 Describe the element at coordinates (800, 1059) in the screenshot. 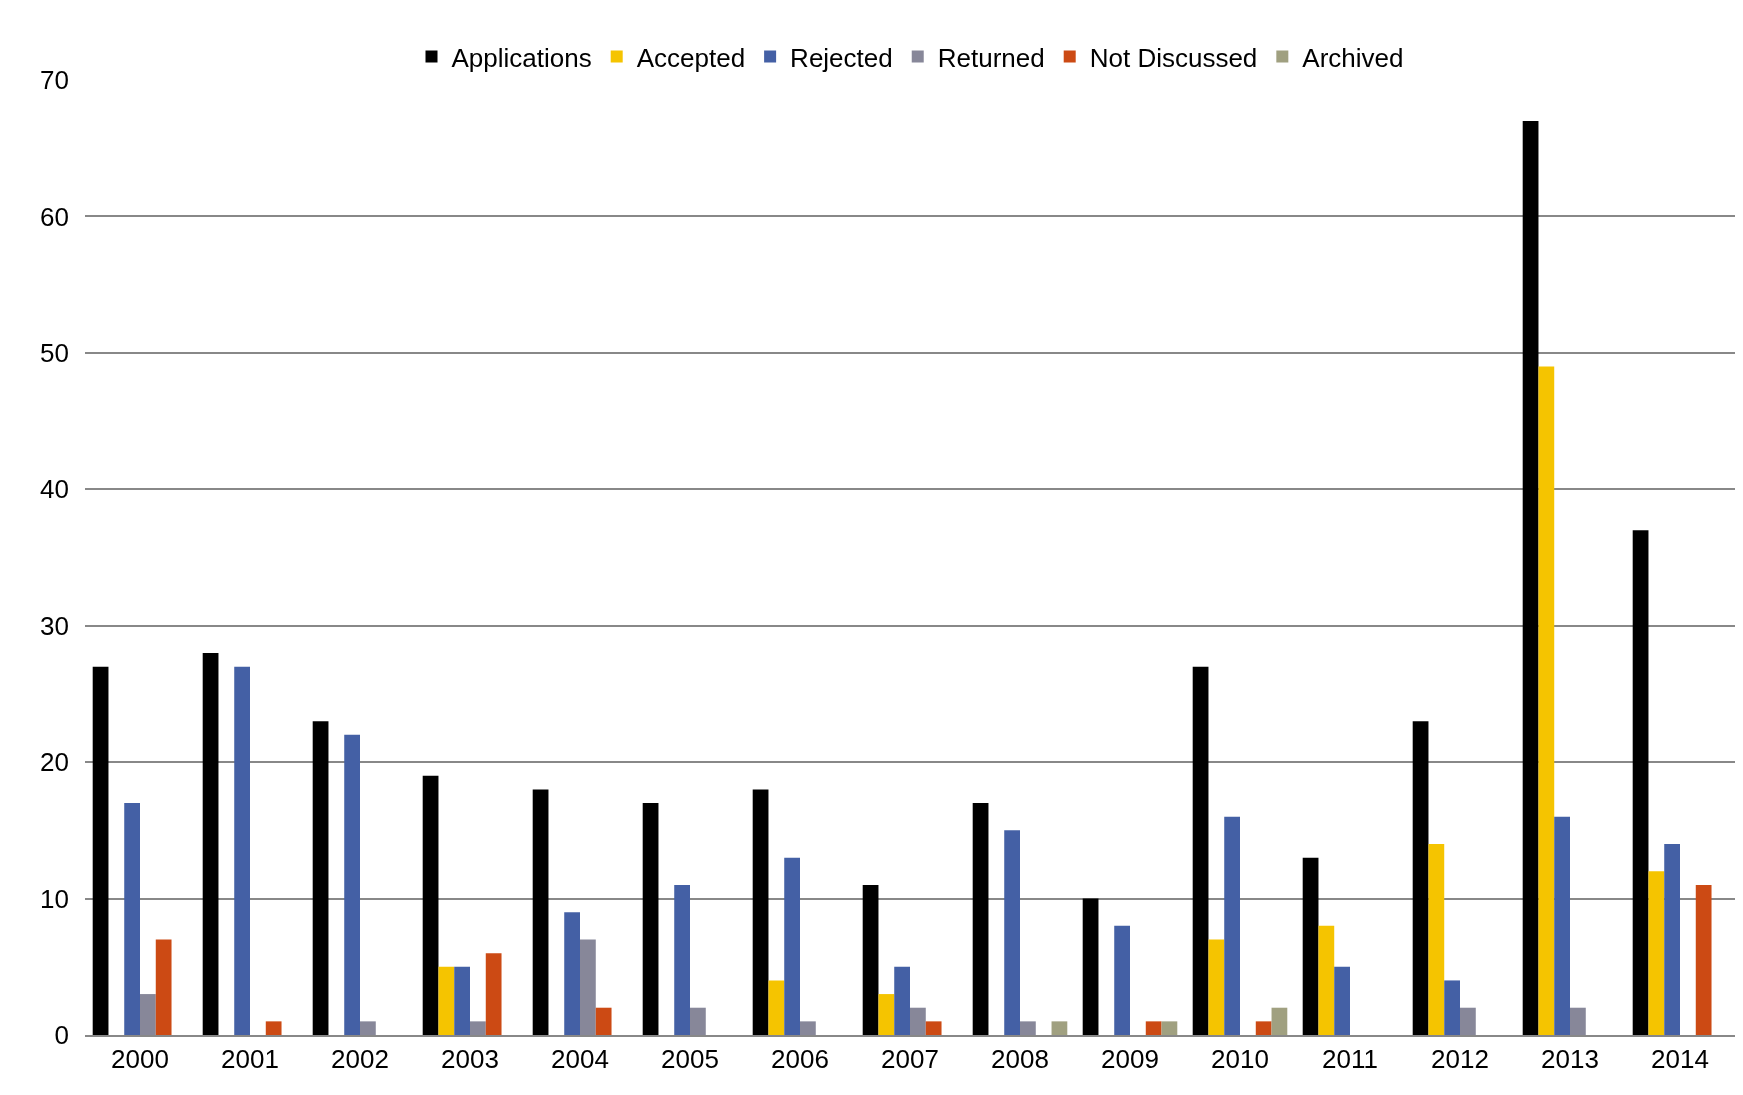

I see `x-tick-label: 2006` at that location.